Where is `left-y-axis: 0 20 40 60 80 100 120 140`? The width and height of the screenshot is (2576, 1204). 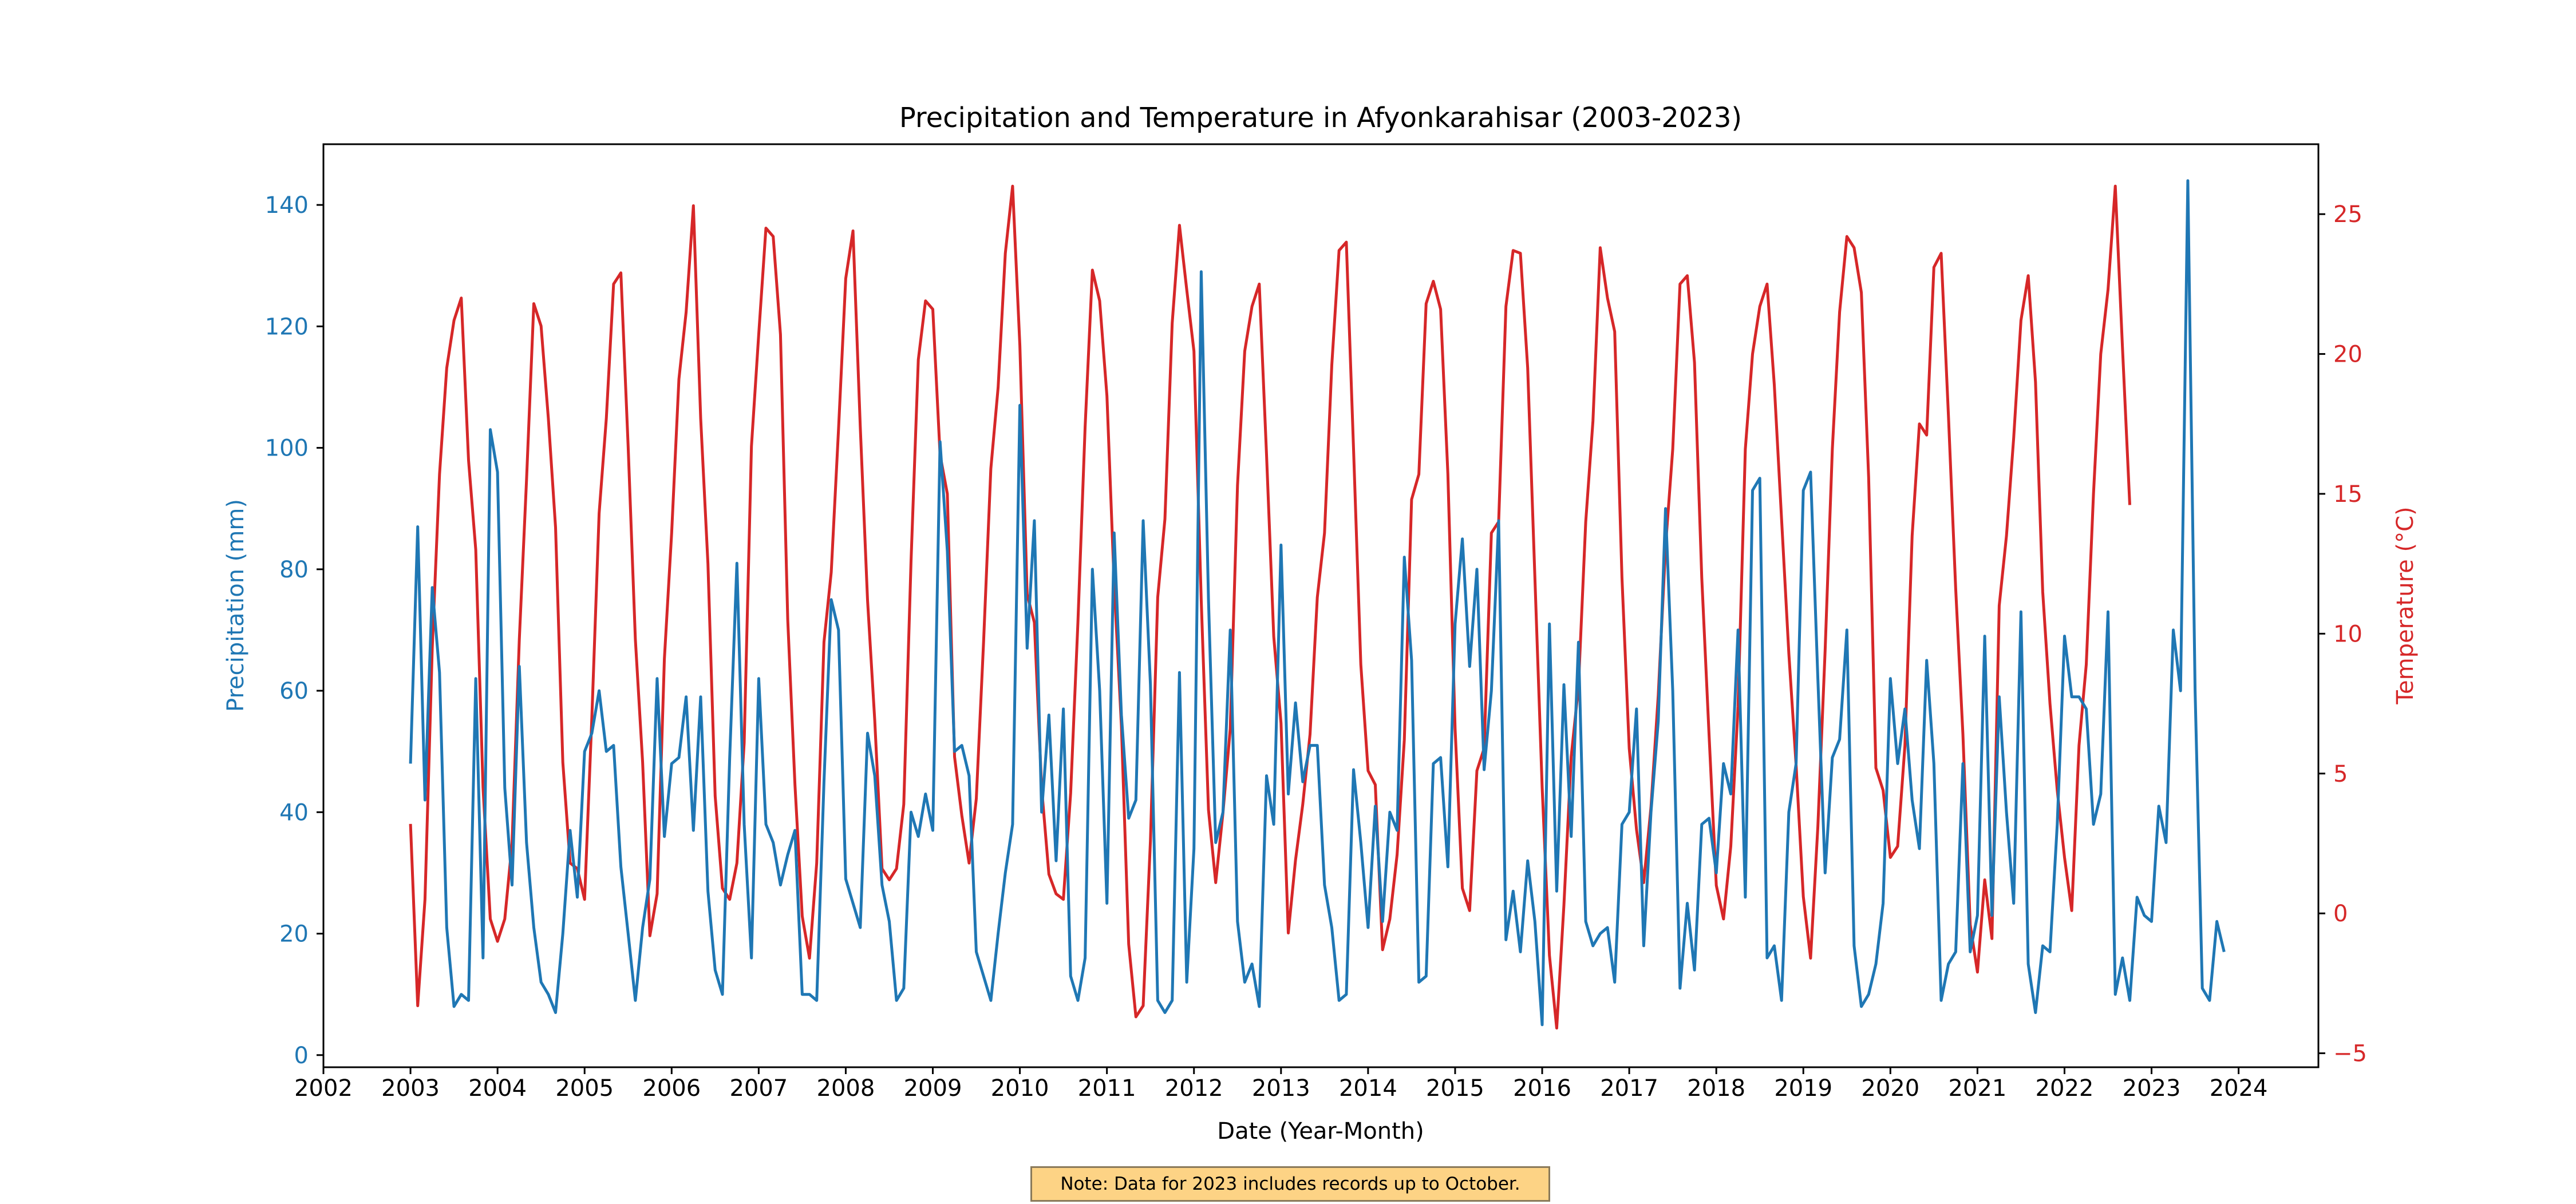
left-y-axis: 0 20 40 60 80 100 120 140 is located at coordinates (294, 630).